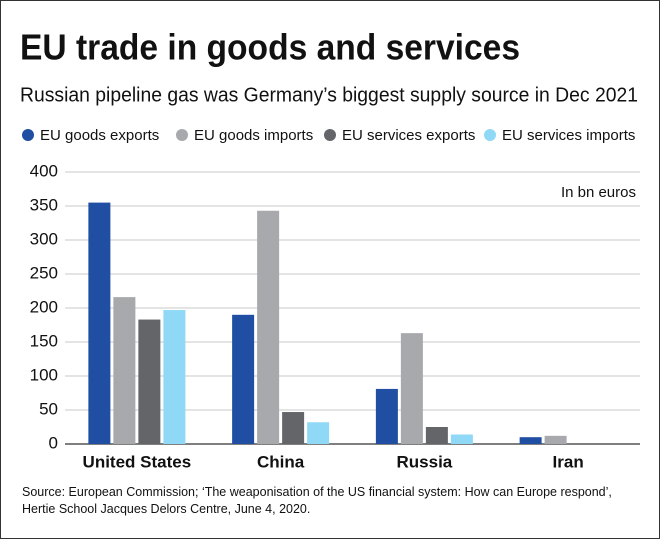 This screenshot has height=539, width=660. I want to click on y-tick-label: 400, so click(44, 170).